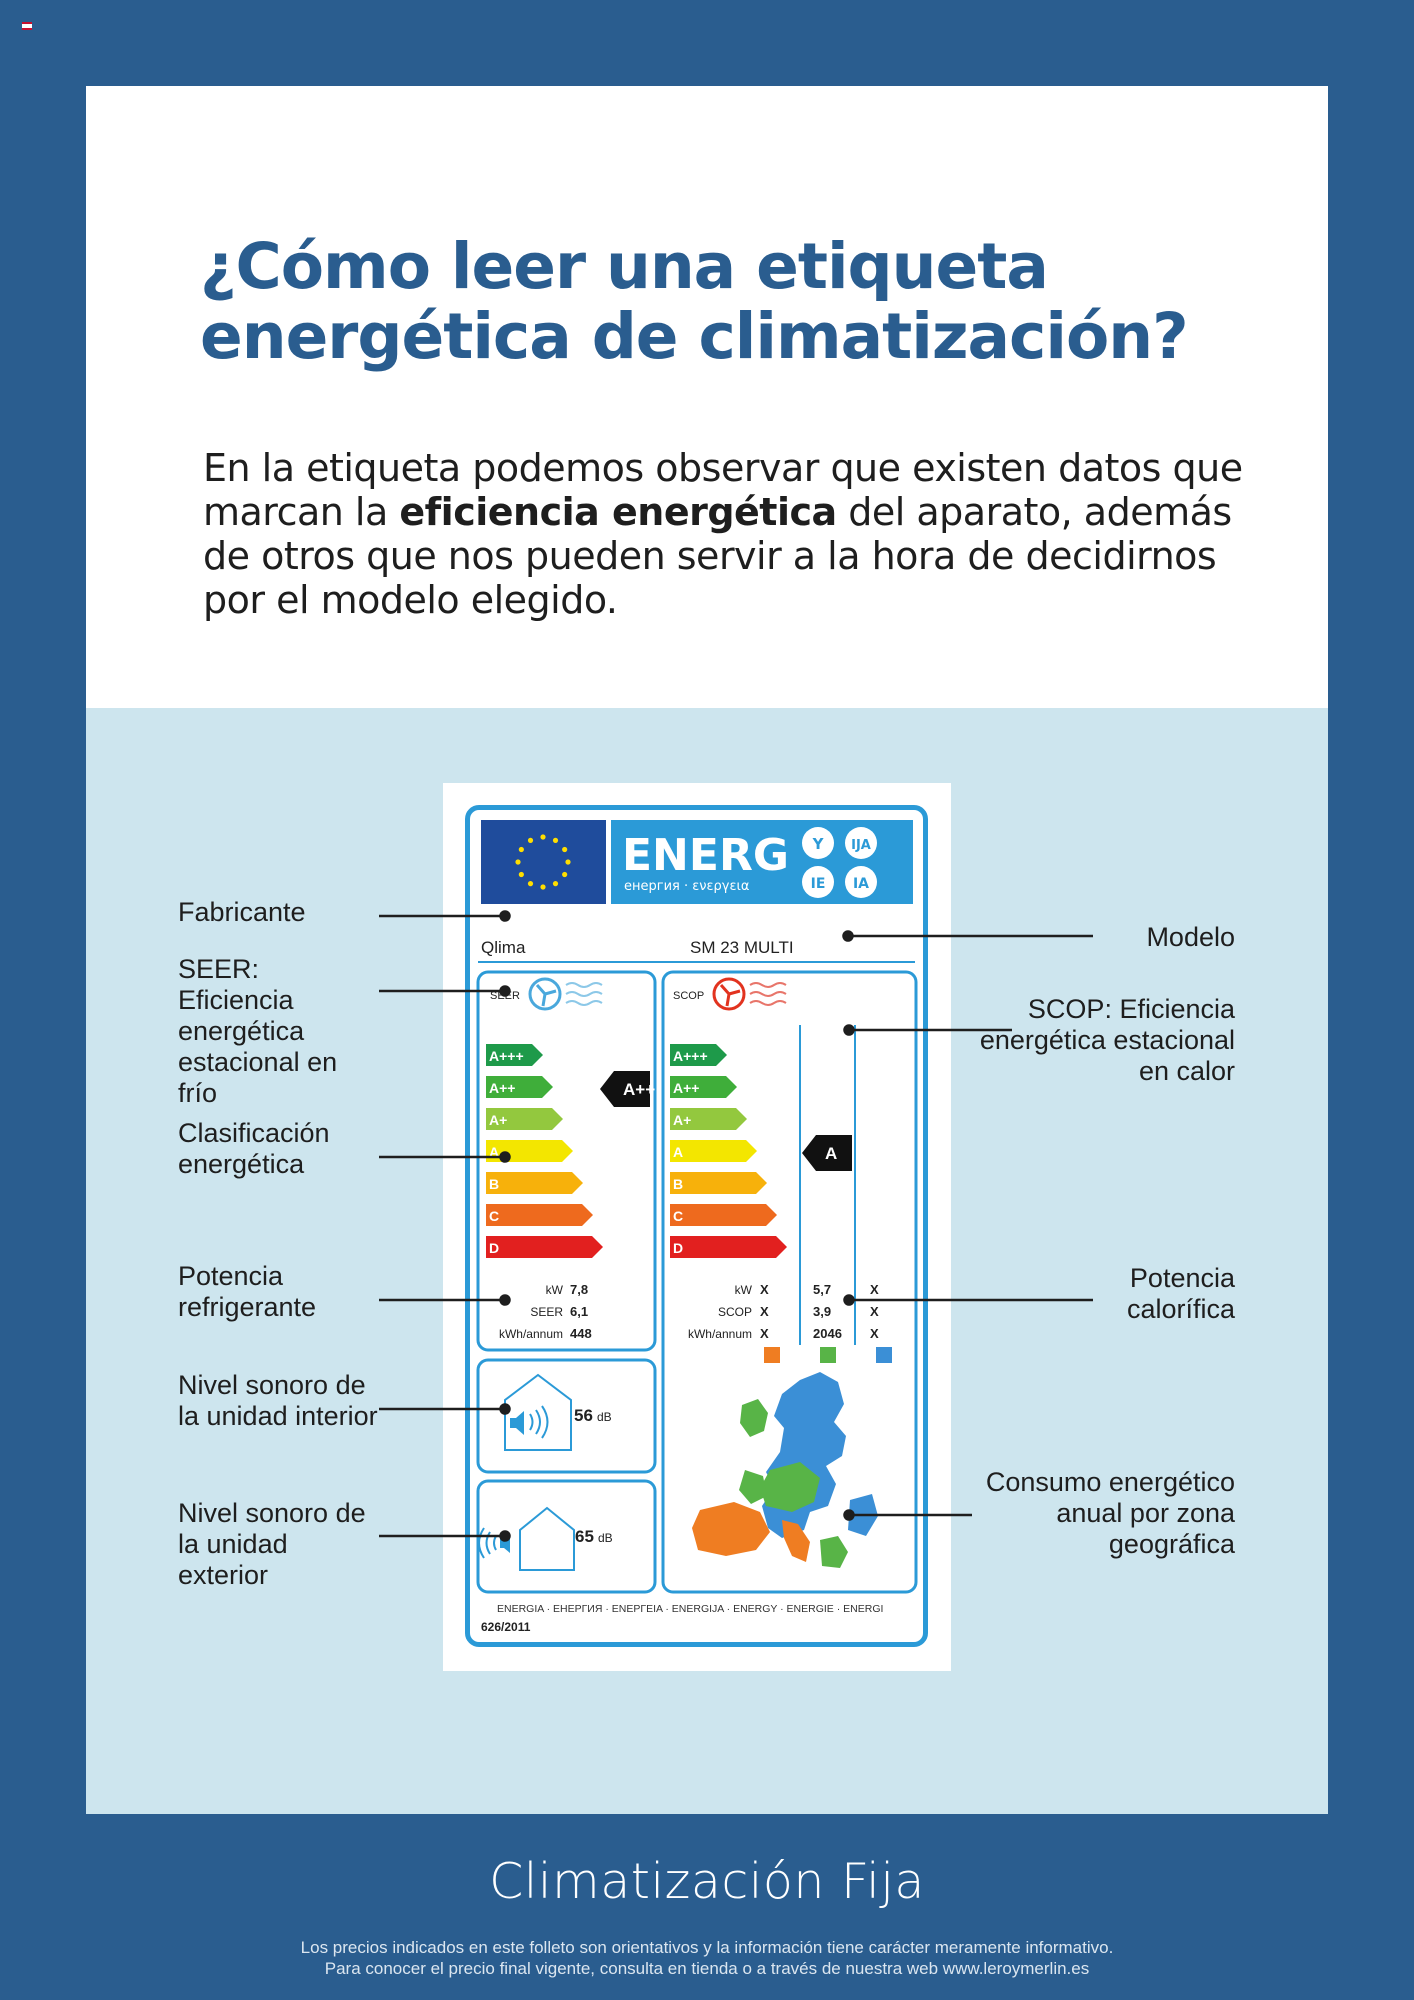  What do you see at coordinates (744, 1290) in the screenshot?
I see `heating-row-unit: kW` at bounding box center [744, 1290].